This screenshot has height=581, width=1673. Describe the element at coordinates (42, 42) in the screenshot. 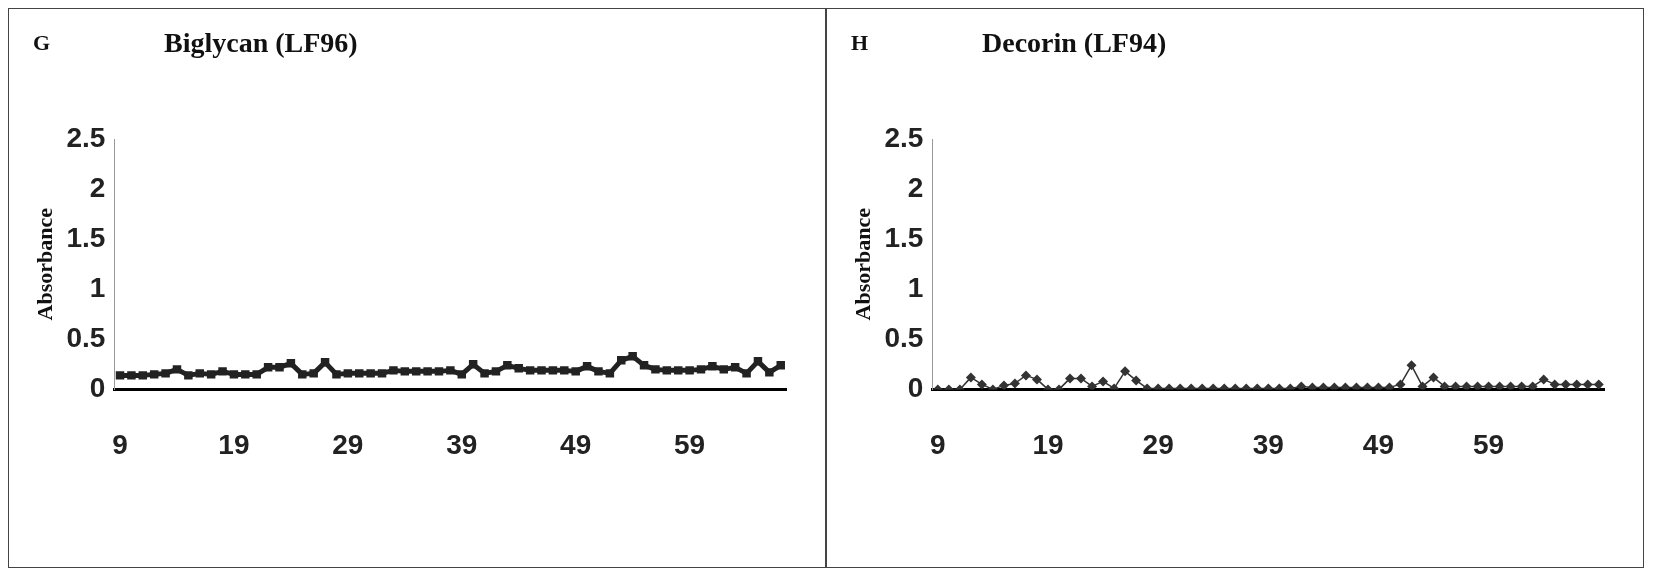

I see `text: G` at that location.